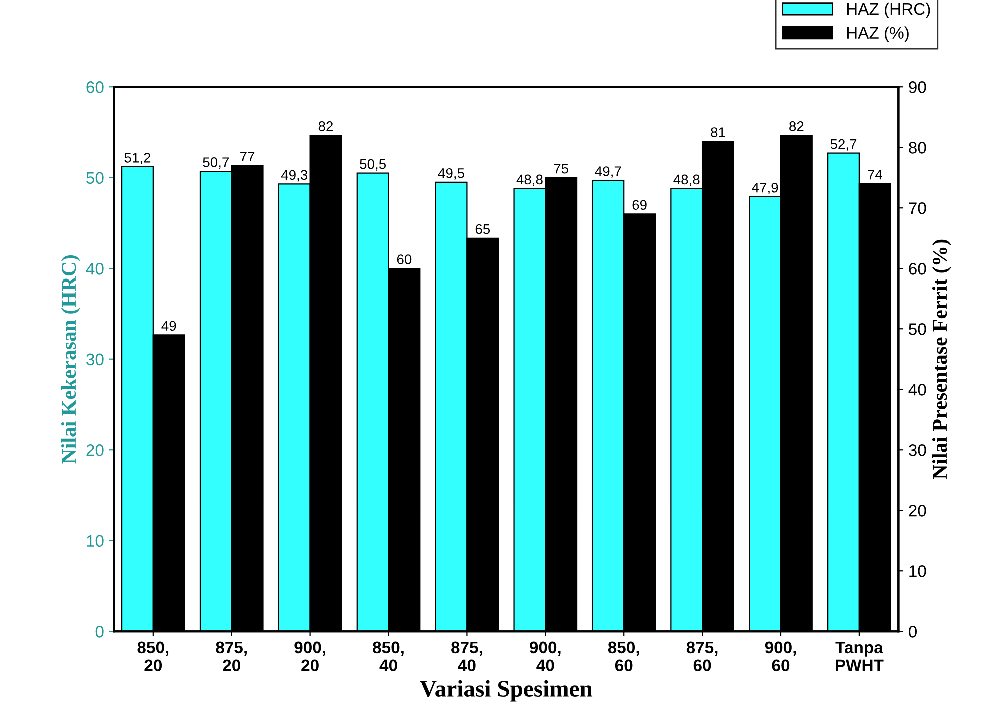  I want to click on x-tick-label: 850, 20, so click(153, 657).